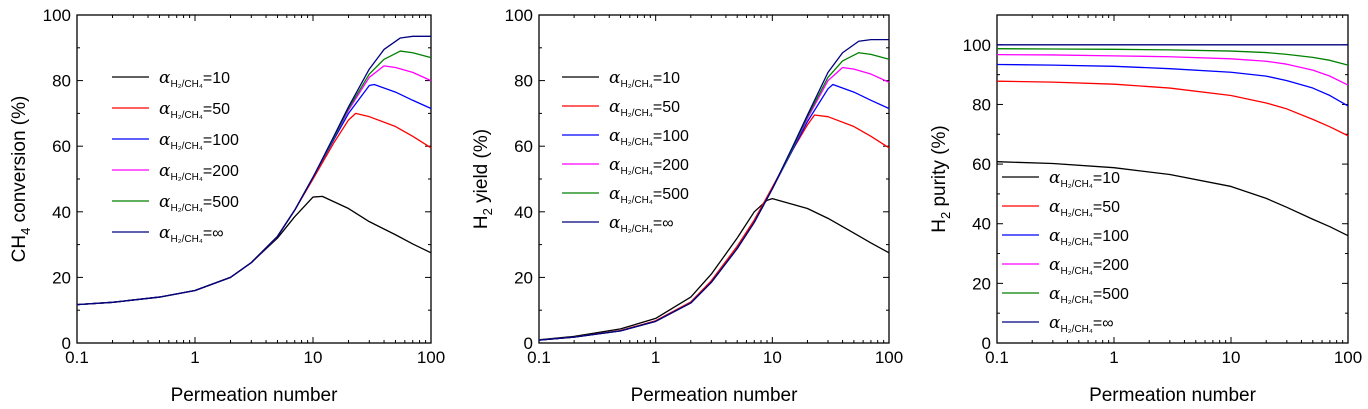 The height and width of the screenshot is (409, 1368). Describe the element at coordinates (25, 231) in the screenshot. I see `y-axis-title-sub: 4` at that location.